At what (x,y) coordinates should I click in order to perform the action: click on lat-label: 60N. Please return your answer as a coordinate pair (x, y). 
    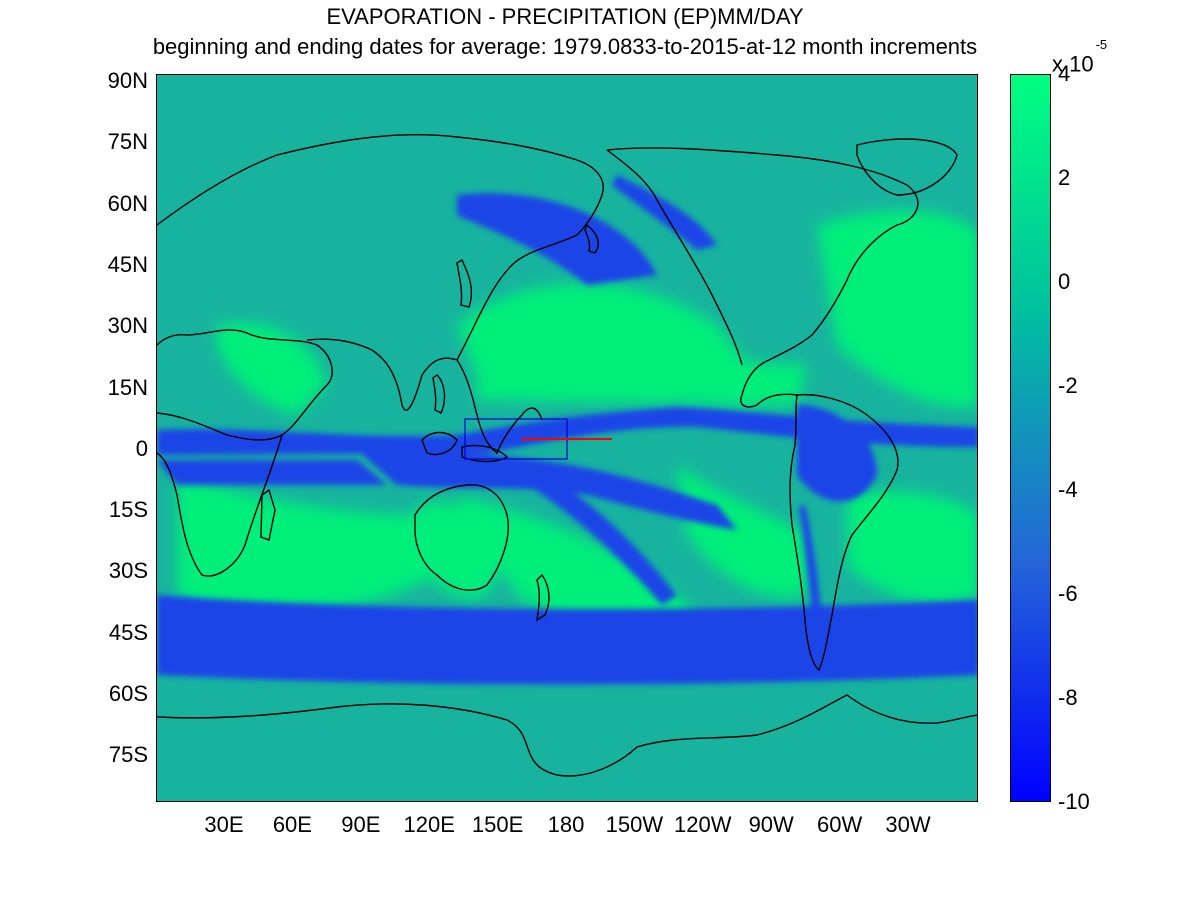
    Looking at the image, I should click on (127, 203).